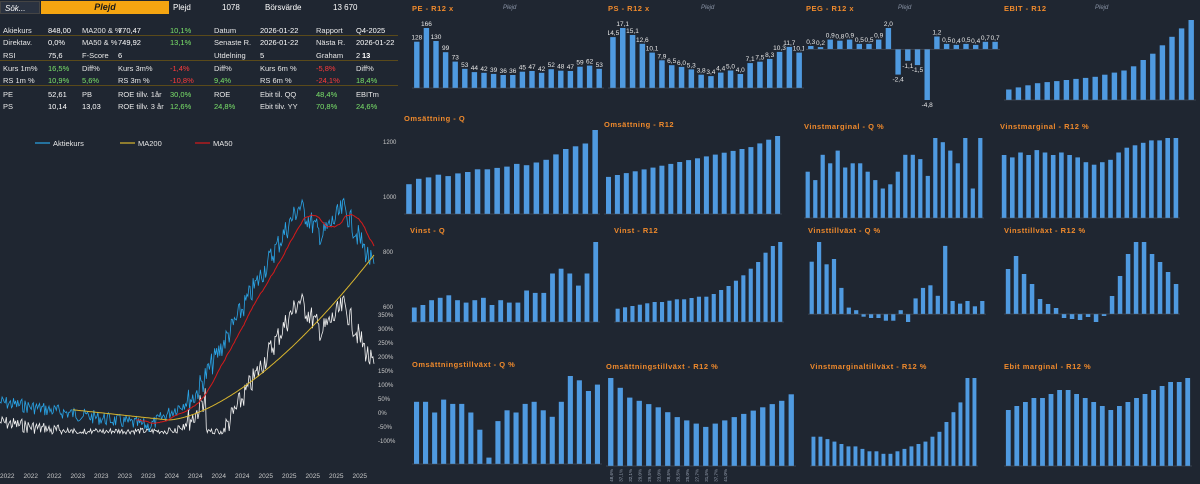 The image size is (1200, 484). What do you see at coordinates (1048, 366) in the screenshot?
I see `chart-title-ebitm_r12: Ebit marginal - R12 %` at bounding box center [1048, 366].